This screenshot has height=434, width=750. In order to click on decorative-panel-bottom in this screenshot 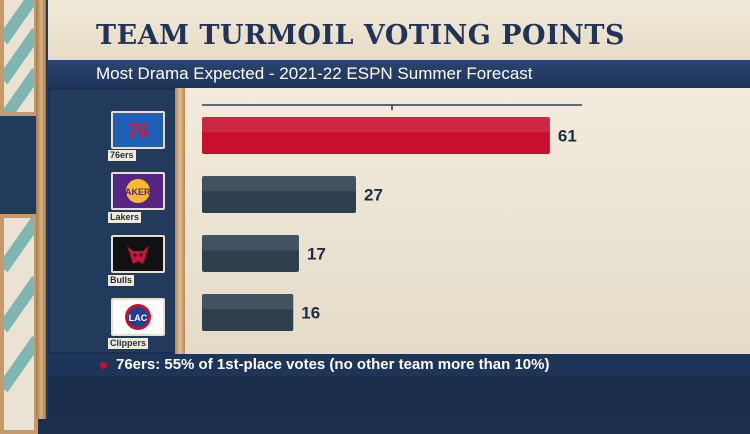, I will do `click(19, 324)`.